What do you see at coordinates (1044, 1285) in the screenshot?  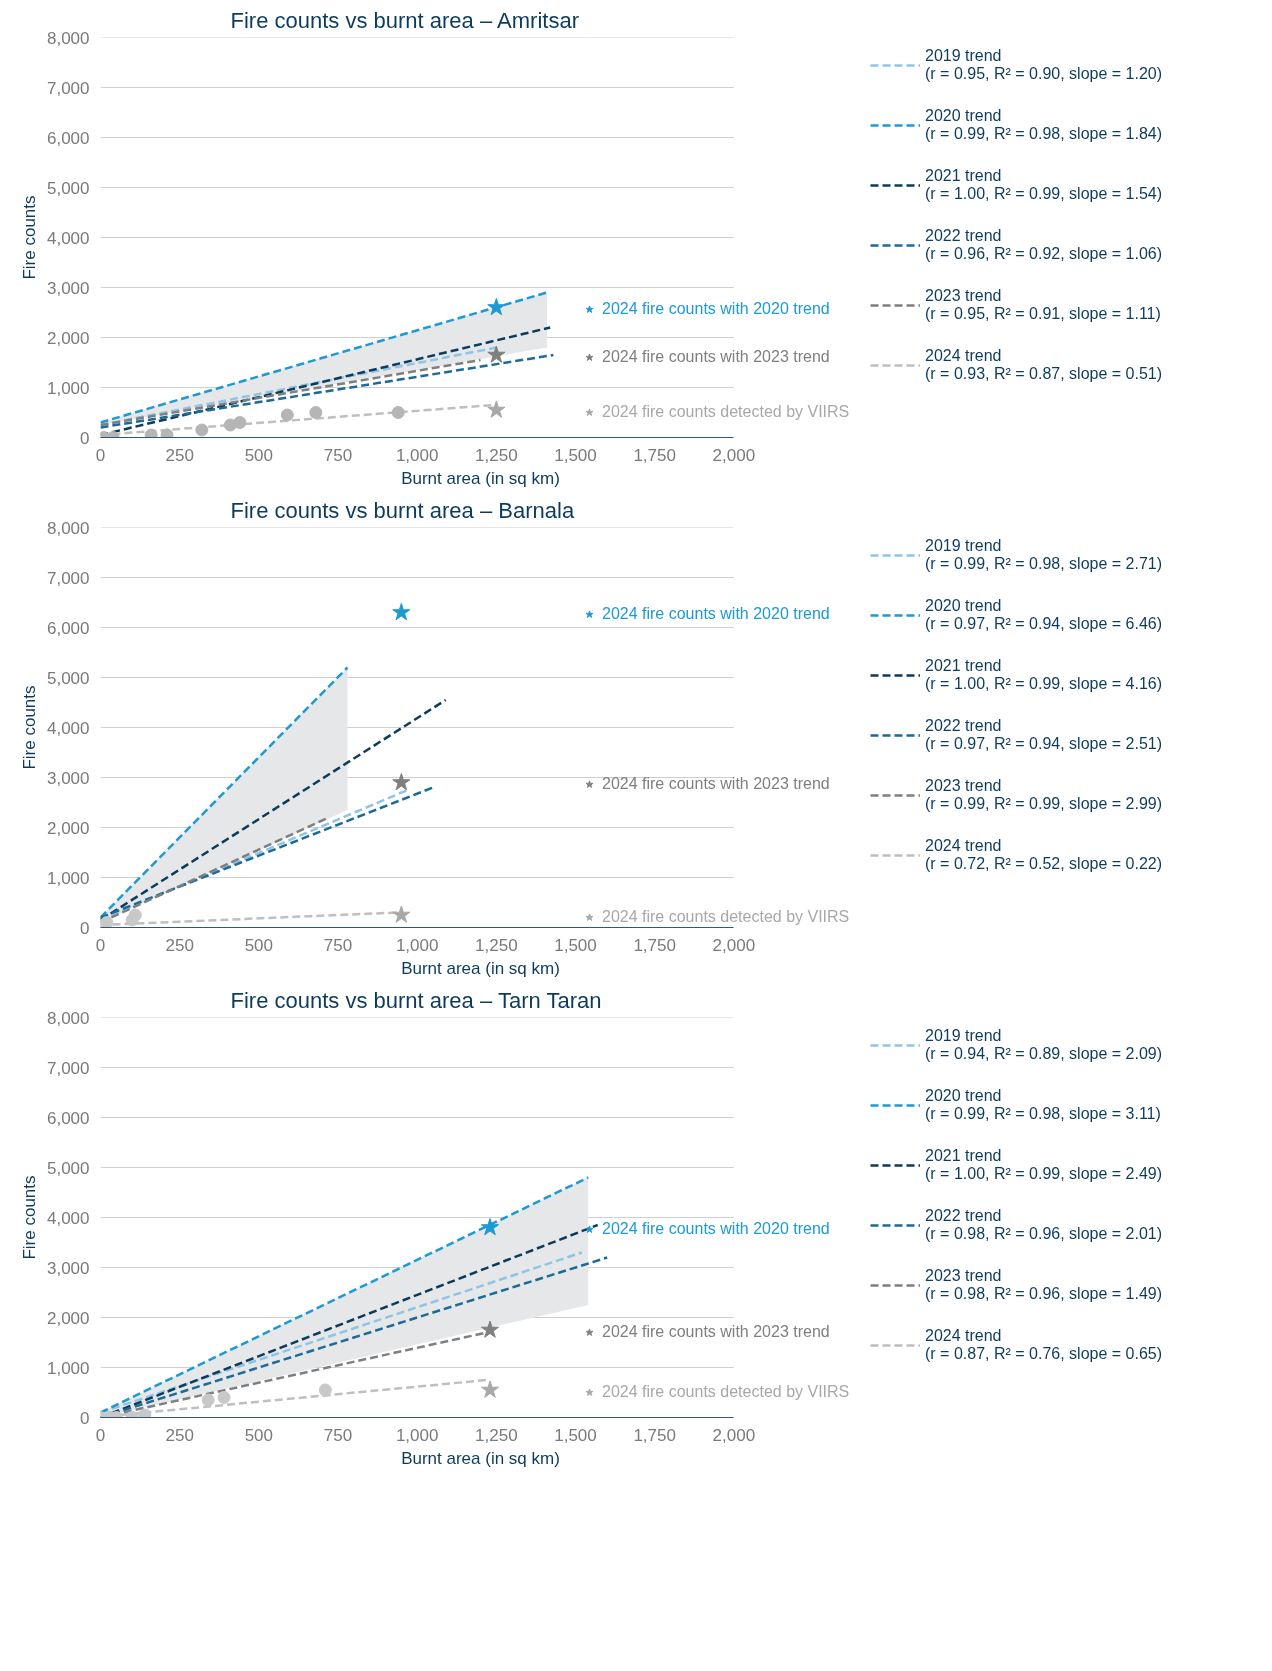 I see `legend-label: 2023 trend (r = 0.98, R² = 0.96, slope = 1.49)` at bounding box center [1044, 1285].